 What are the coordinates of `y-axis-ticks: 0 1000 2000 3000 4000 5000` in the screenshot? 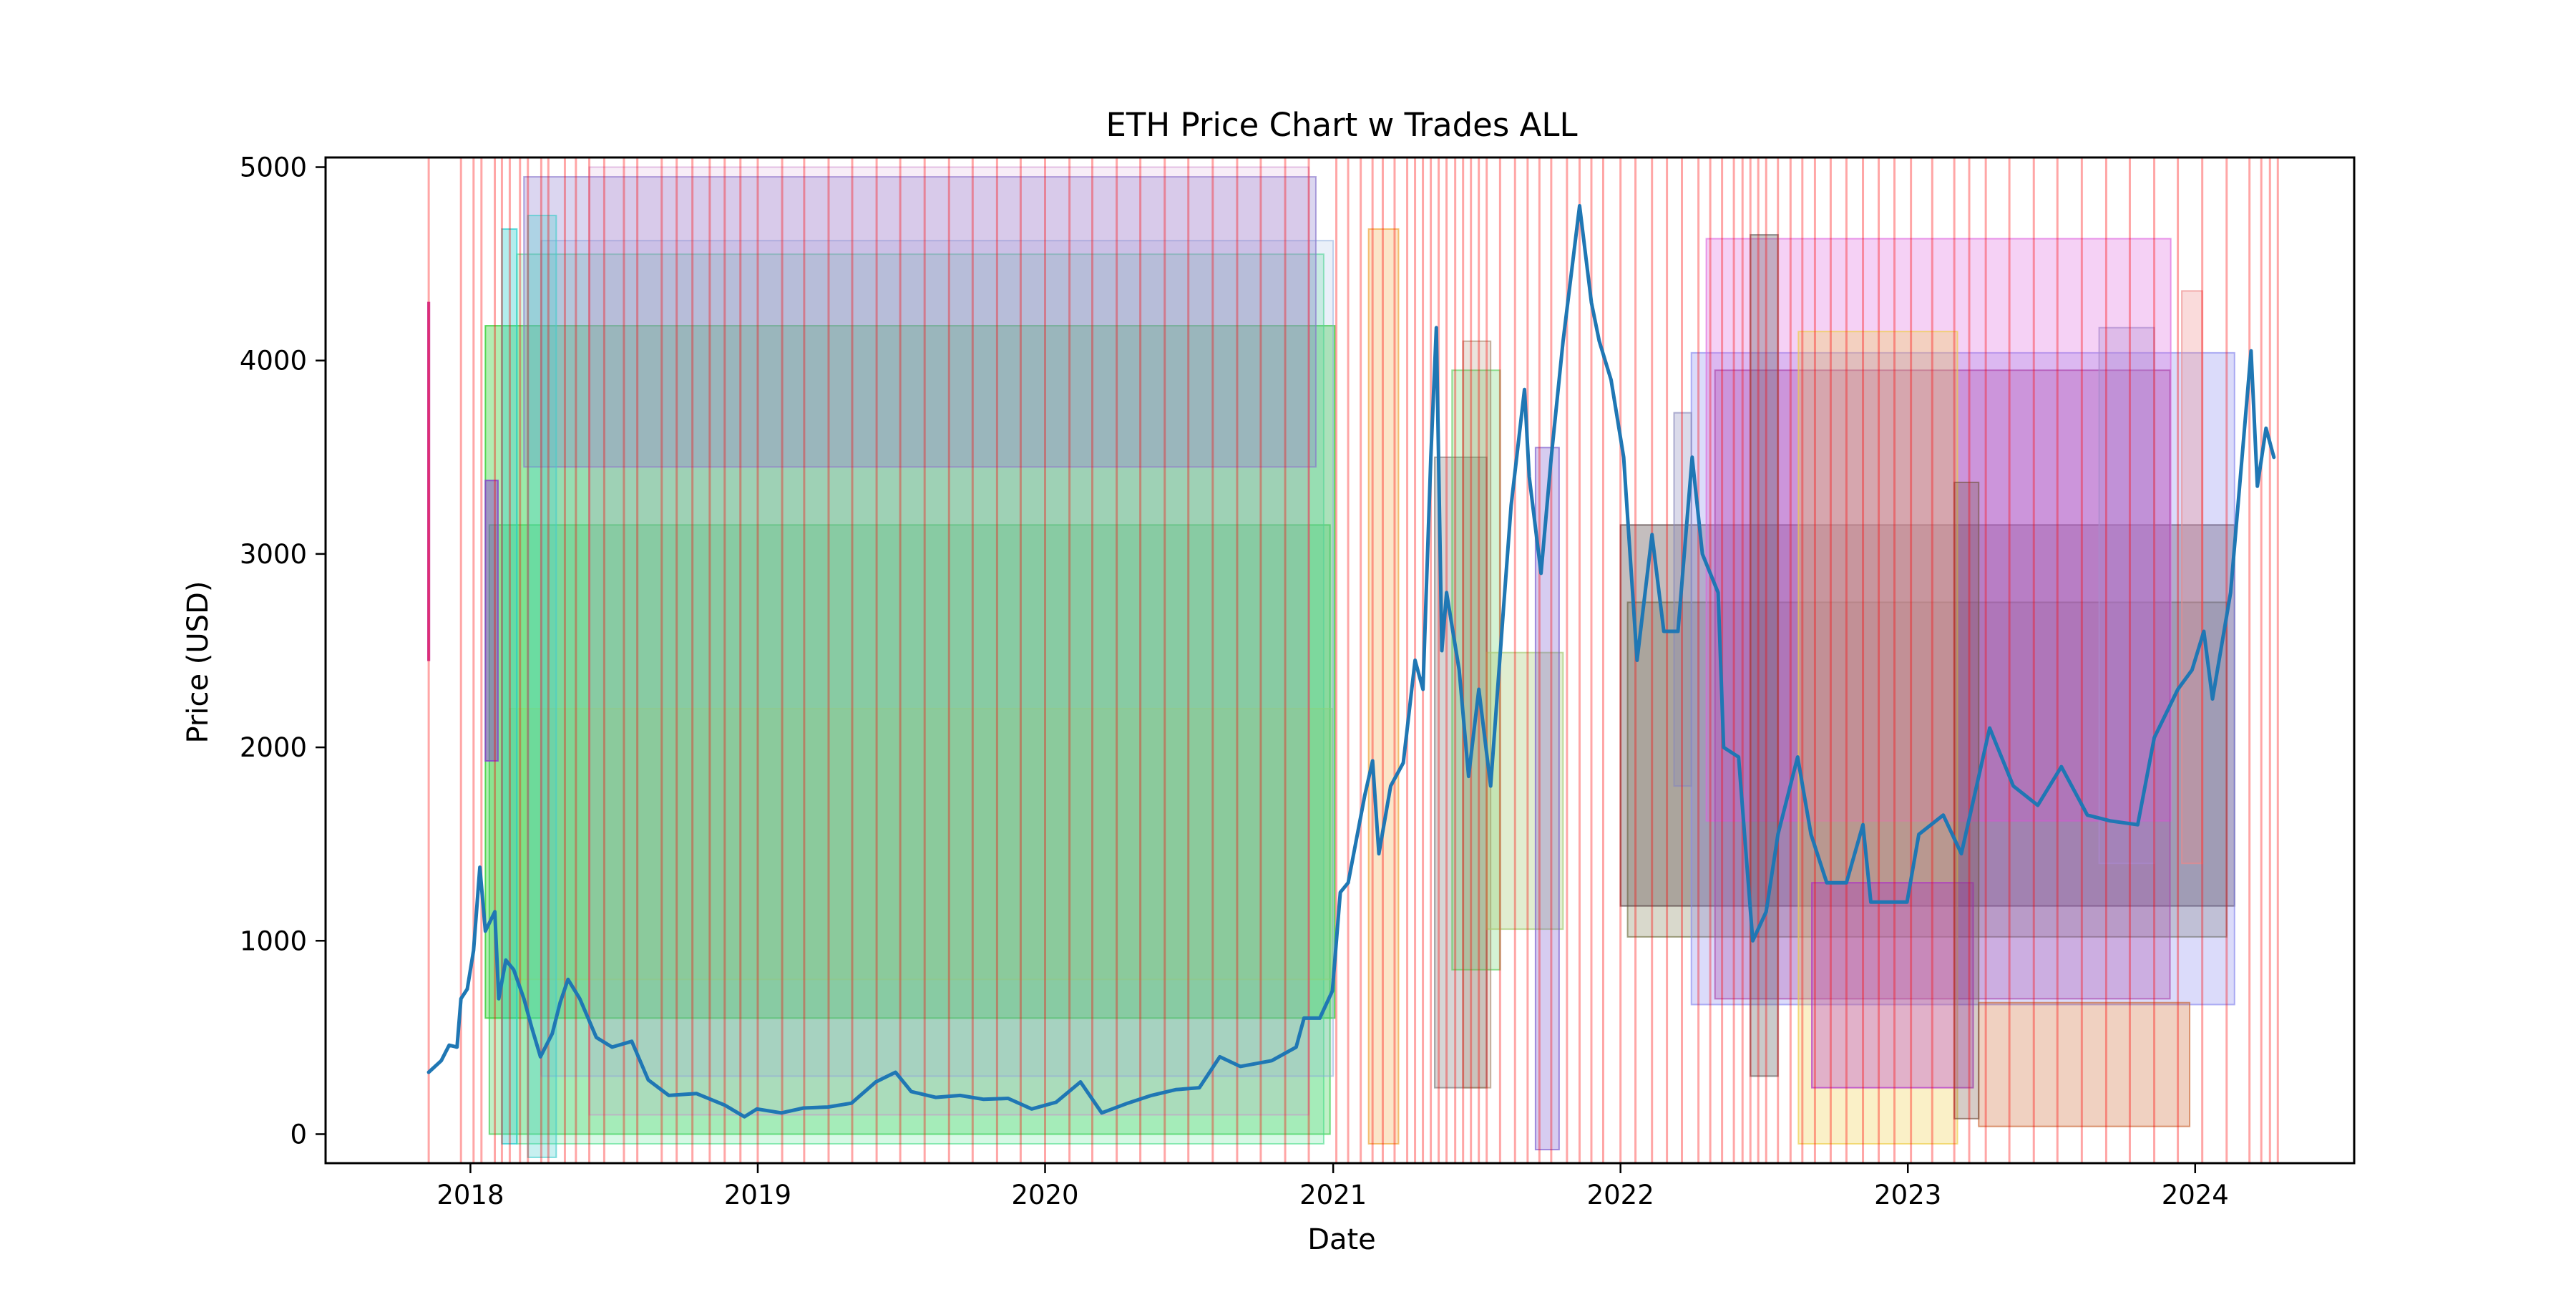 It's located at (283, 651).